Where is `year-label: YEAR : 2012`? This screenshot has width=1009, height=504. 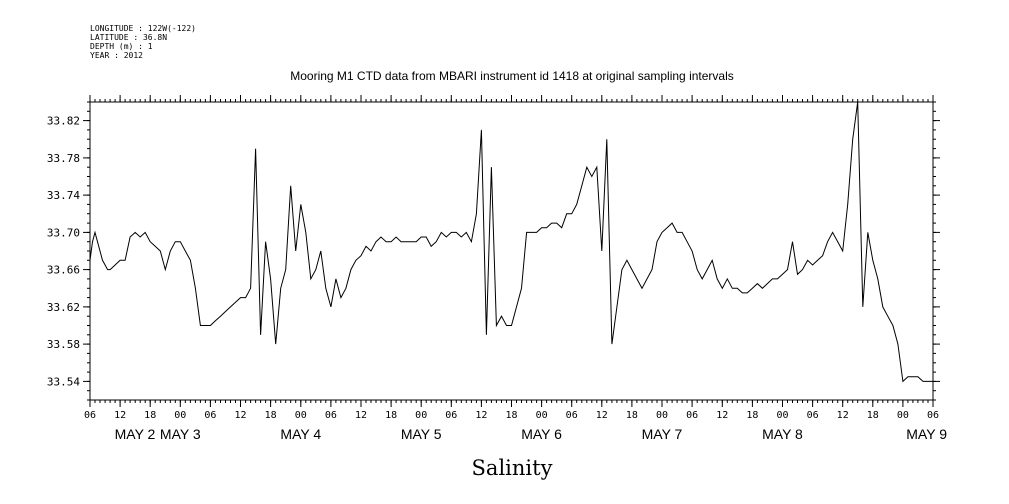
year-label: YEAR : 2012 is located at coordinates (116, 55).